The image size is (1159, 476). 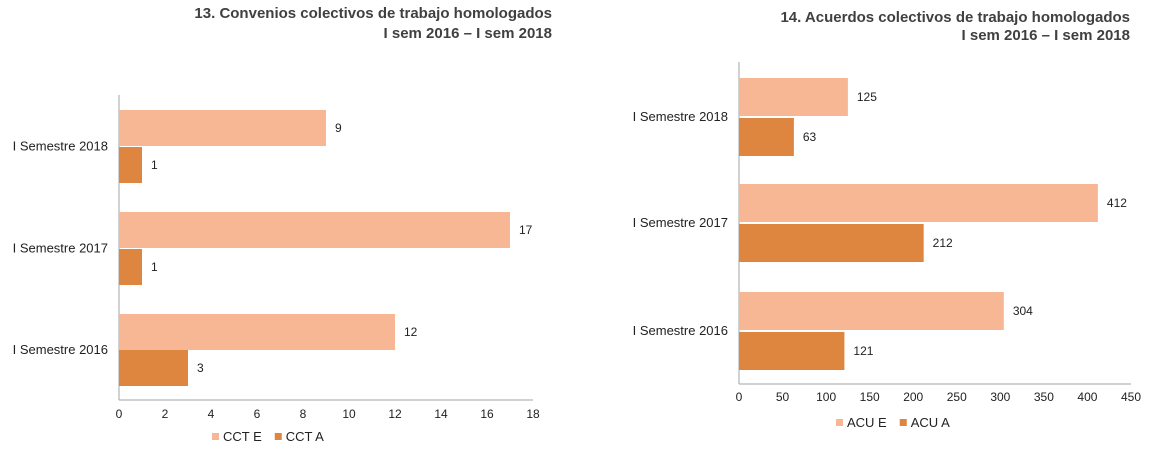 What do you see at coordinates (211, 414) in the screenshot?
I see `convenios-x-tick-label: 4` at bounding box center [211, 414].